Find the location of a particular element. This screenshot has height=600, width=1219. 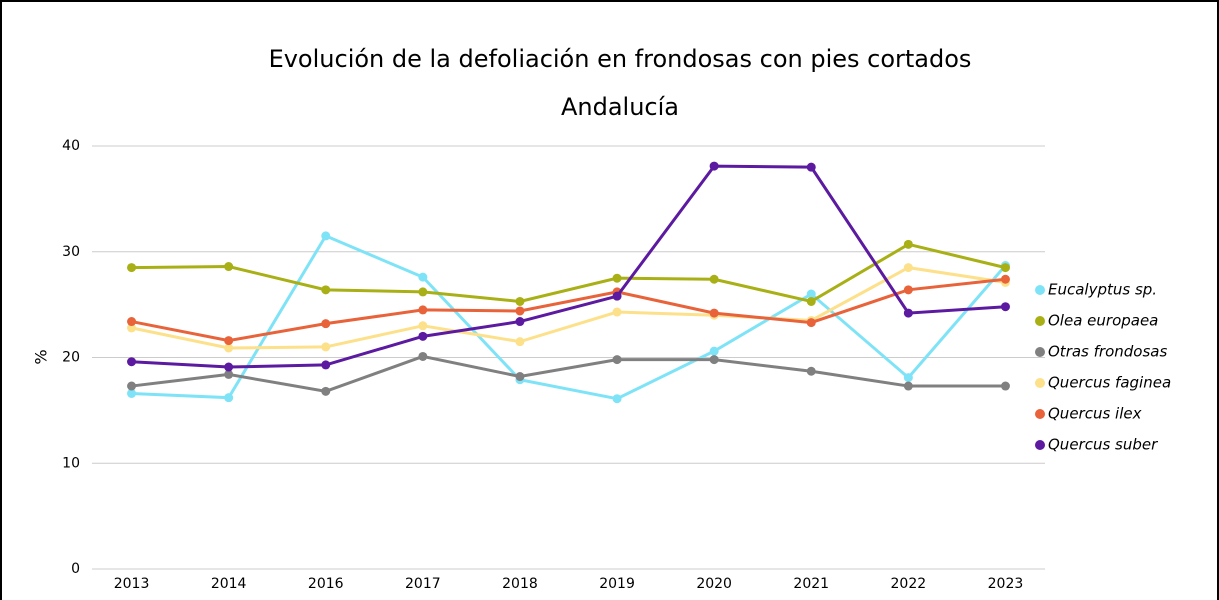

x-tick-label: 2018 is located at coordinates (520, 584).